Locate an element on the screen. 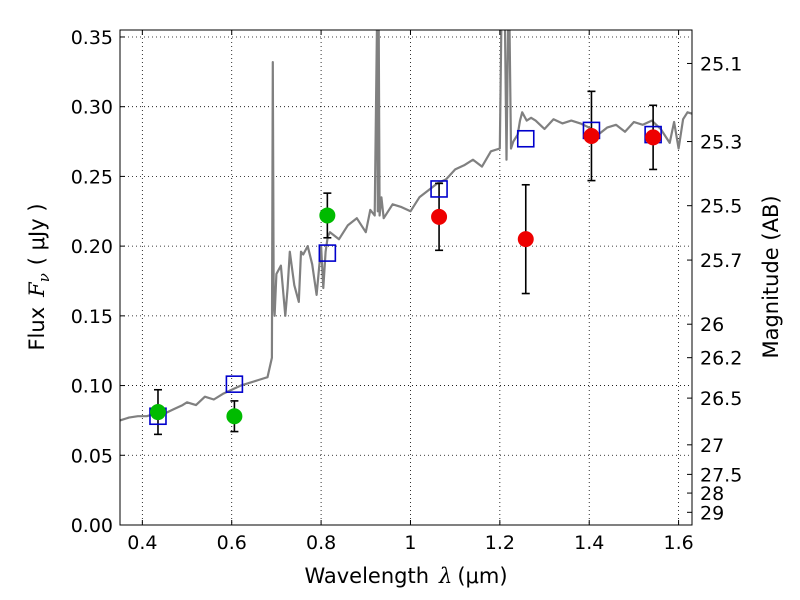 This screenshot has width=800, height=600. y-tick-label: 0.05 is located at coordinates (92, 456).